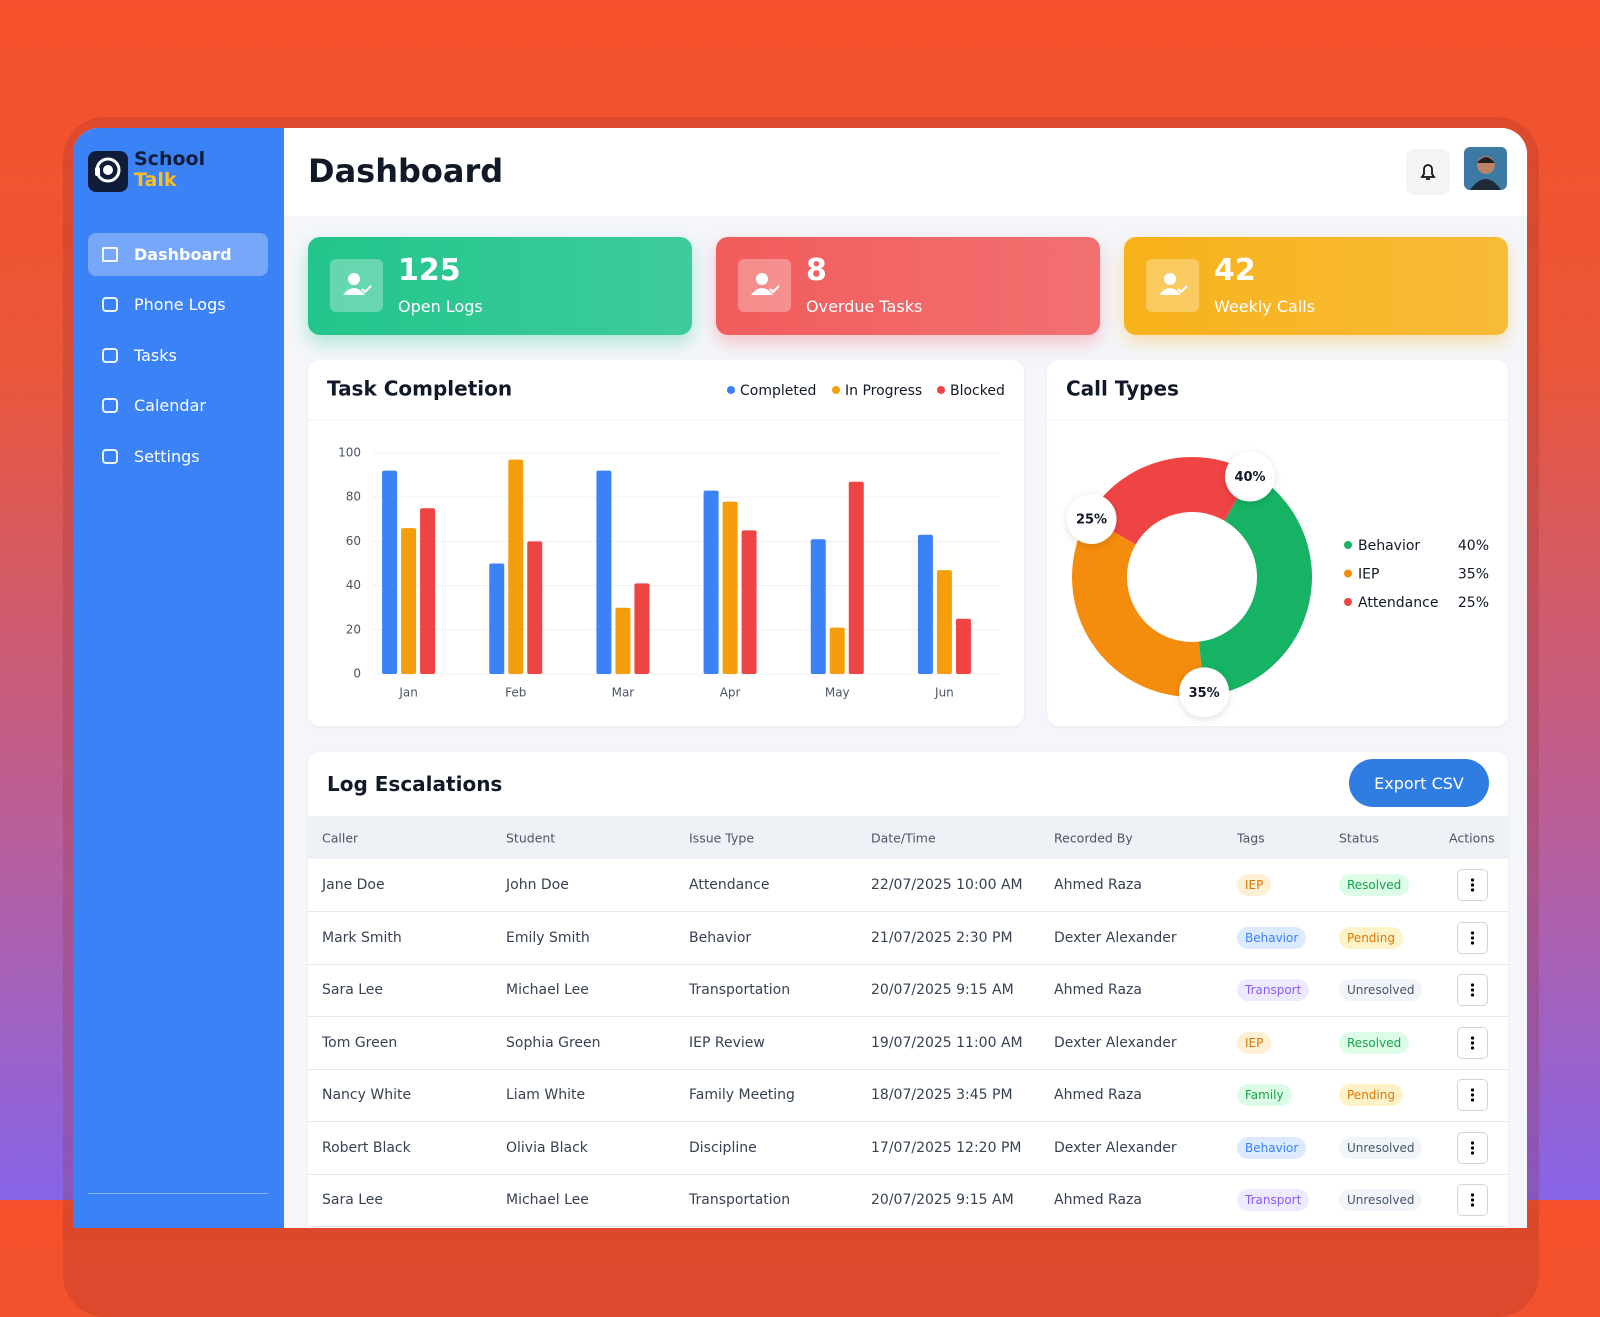  What do you see at coordinates (367, 1095) in the screenshot?
I see `cell: Nancy White` at bounding box center [367, 1095].